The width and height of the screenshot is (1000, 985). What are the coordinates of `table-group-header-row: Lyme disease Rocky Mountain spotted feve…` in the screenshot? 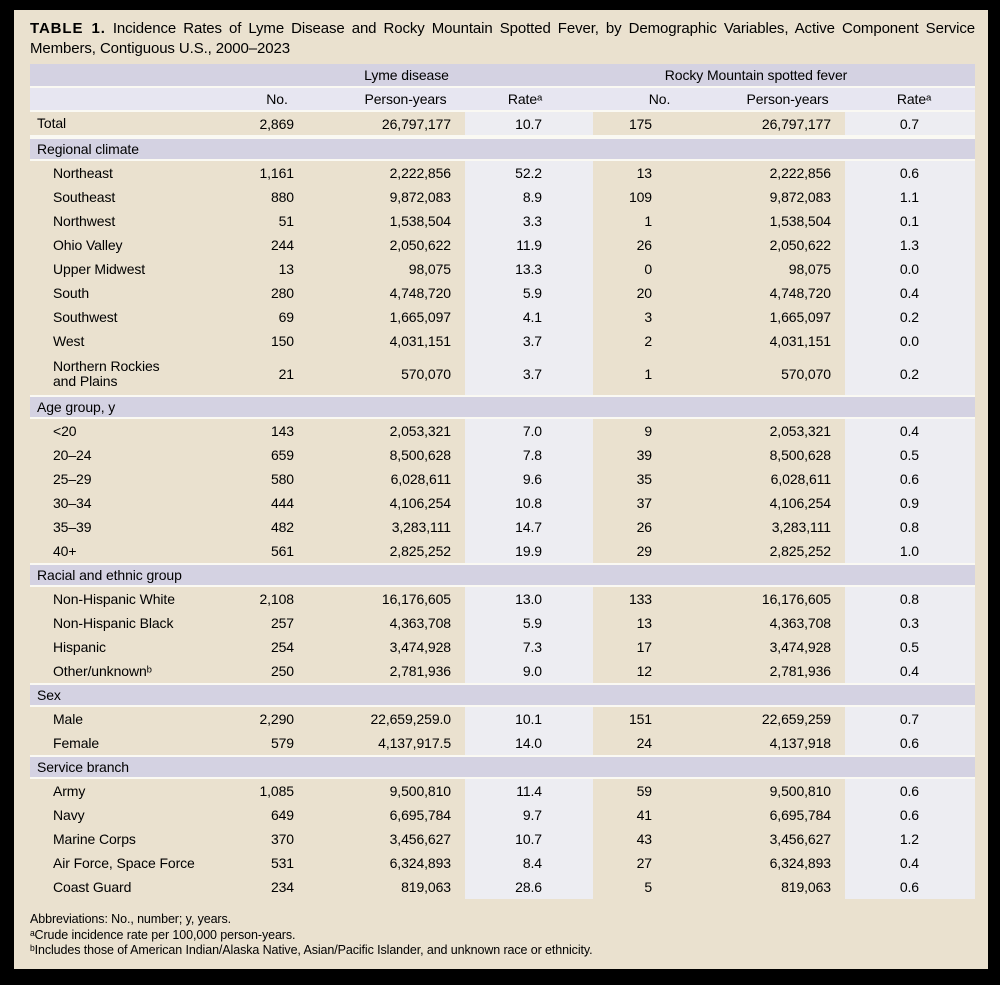 It's located at (502, 76).